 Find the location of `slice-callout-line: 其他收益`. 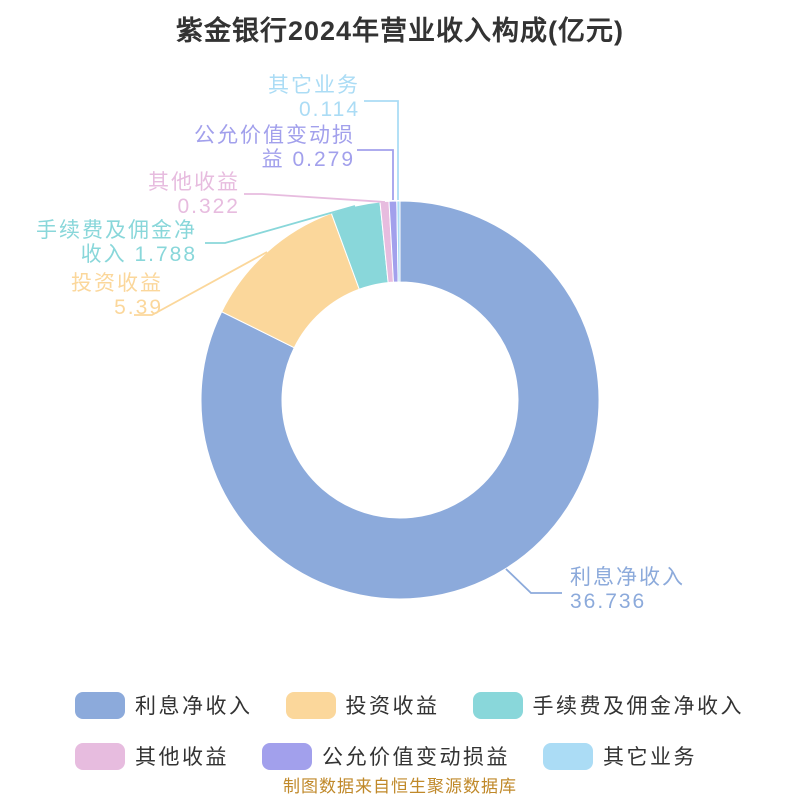

slice-callout-line: 其他收益 is located at coordinates (194, 182).